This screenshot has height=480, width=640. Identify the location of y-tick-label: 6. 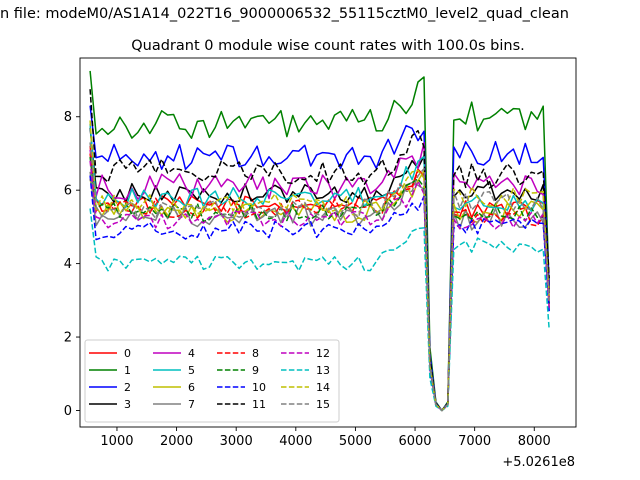
(68, 191).